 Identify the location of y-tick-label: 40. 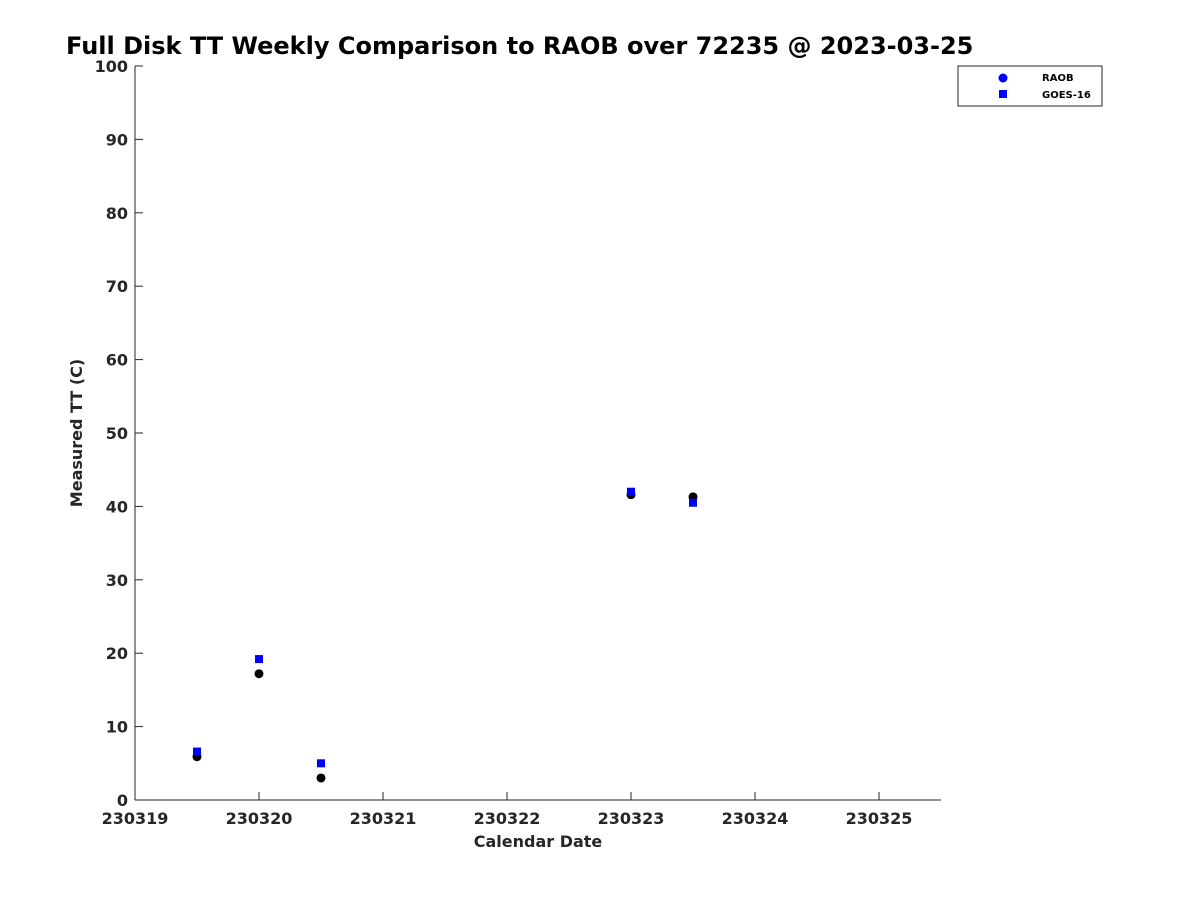
(117, 506).